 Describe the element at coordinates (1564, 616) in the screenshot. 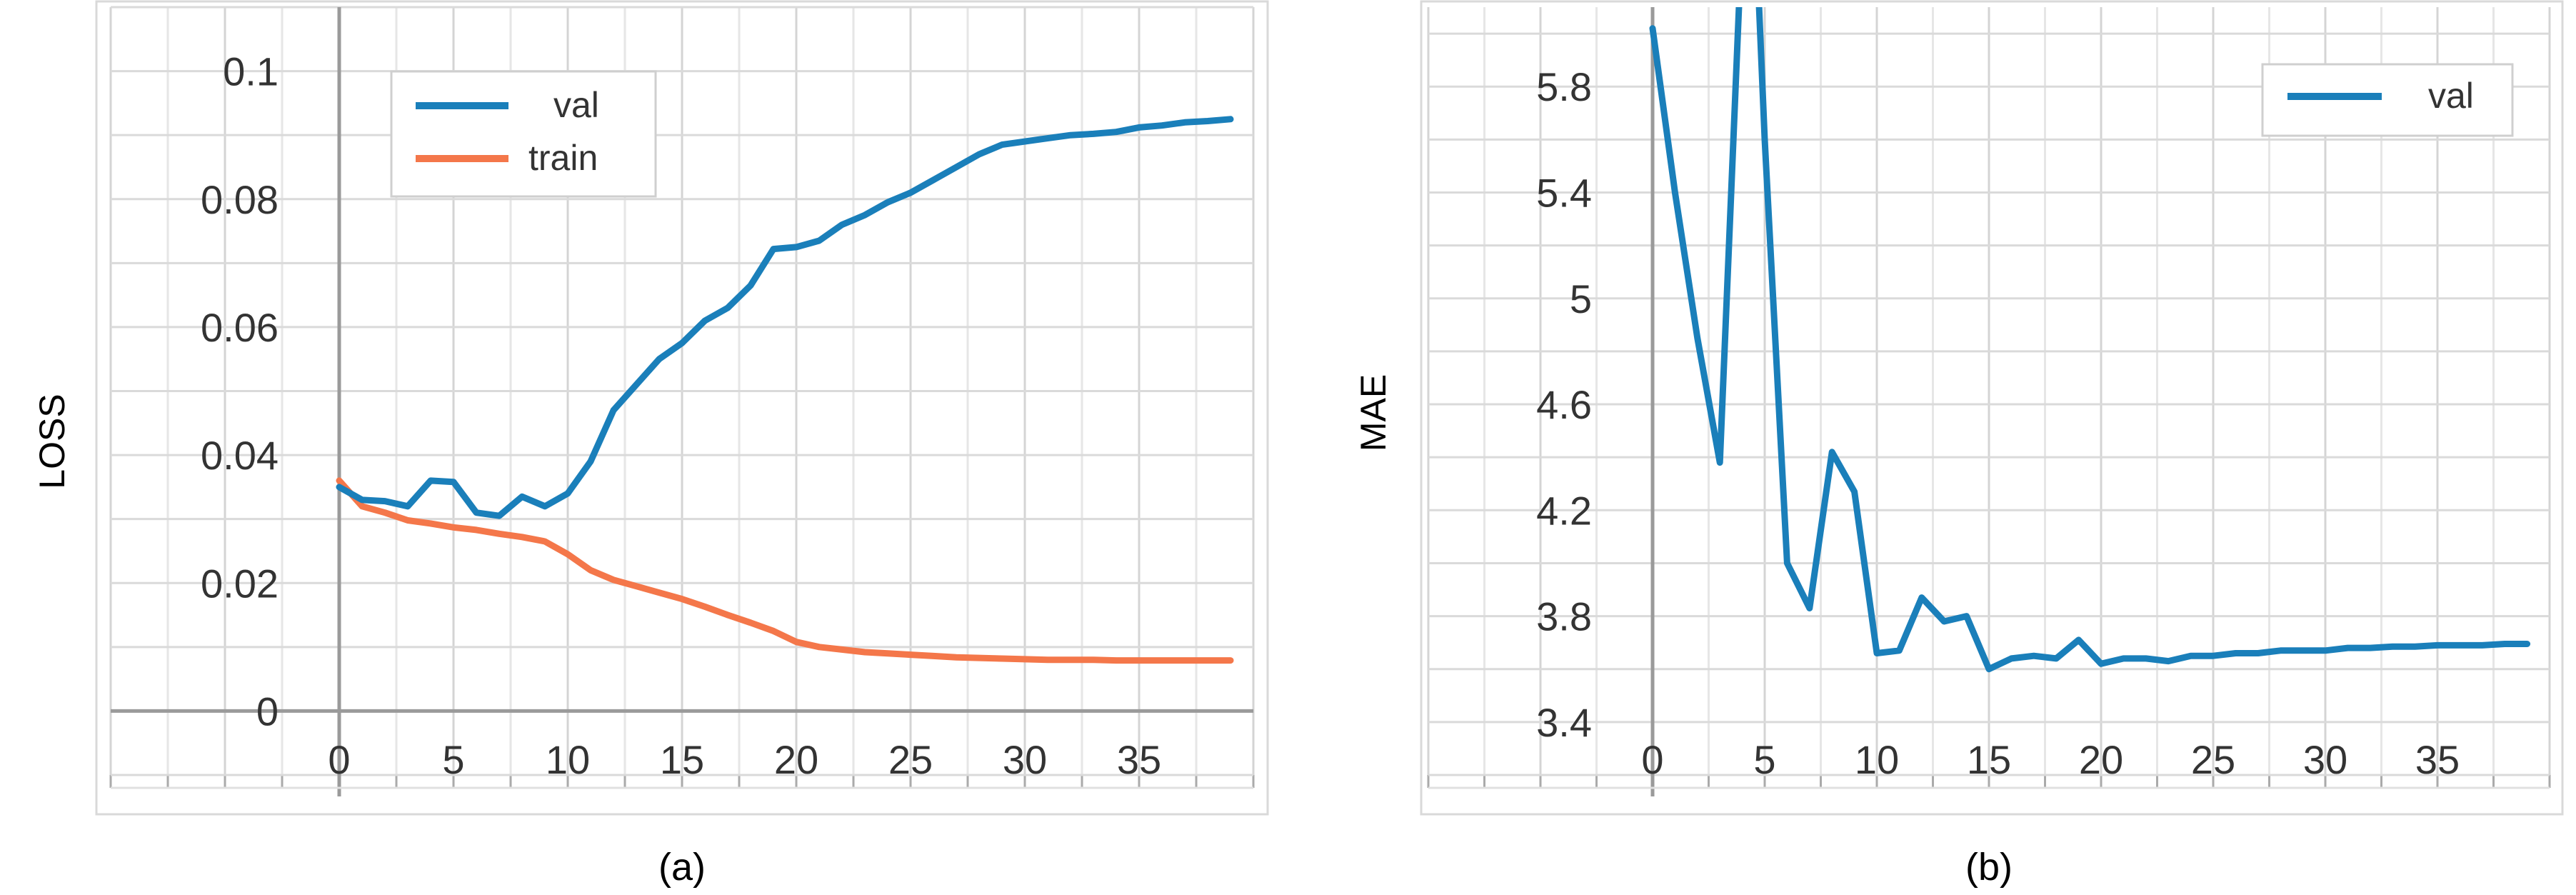

I see `mae-y-tick-label: 3.8` at that location.